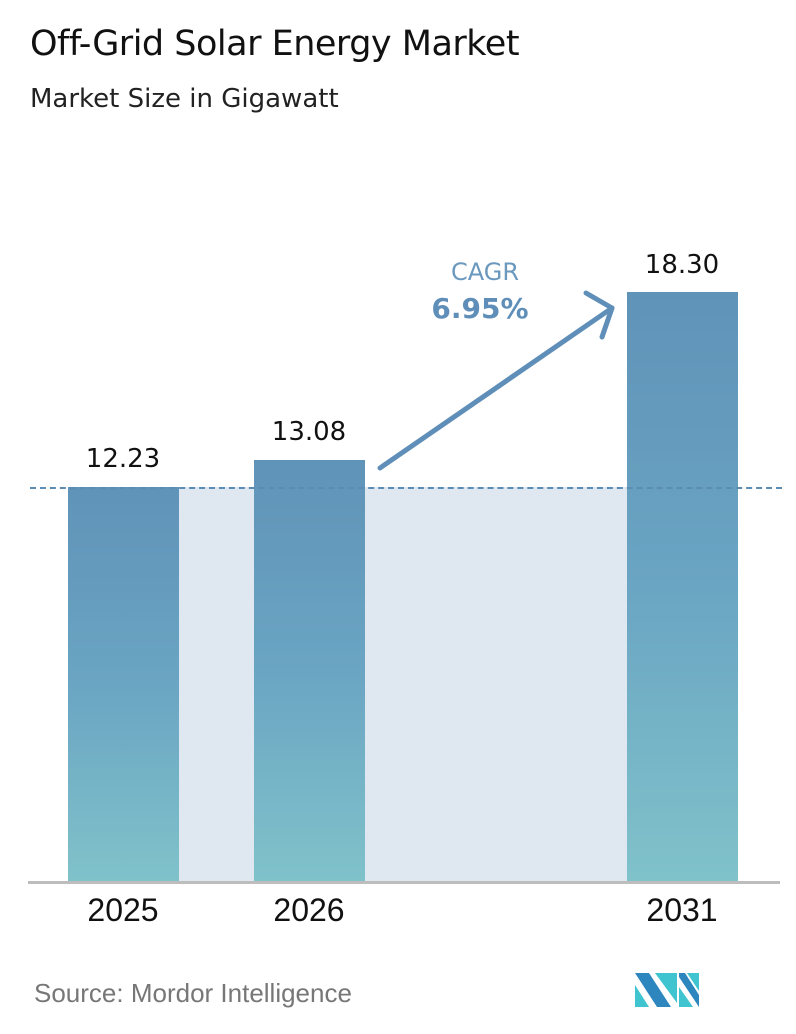  Describe the element at coordinates (184, 99) in the screenshot. I see `chart-subtitle: Market Size in Gigawatt` at that location.